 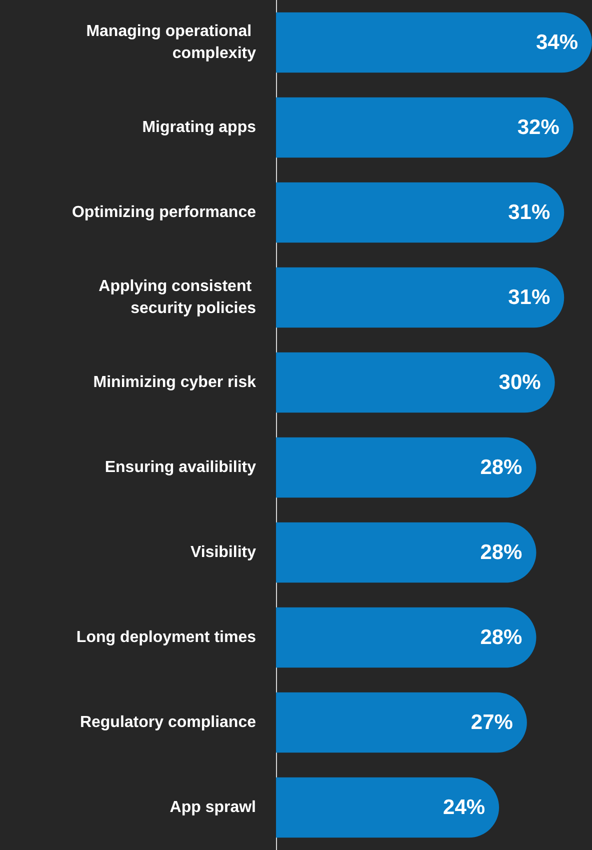 What do you see at coordinates (171, 42) in the screenshot?
I see `y-tick-label: Managing operational complexity` at bounding box center [171, 42].